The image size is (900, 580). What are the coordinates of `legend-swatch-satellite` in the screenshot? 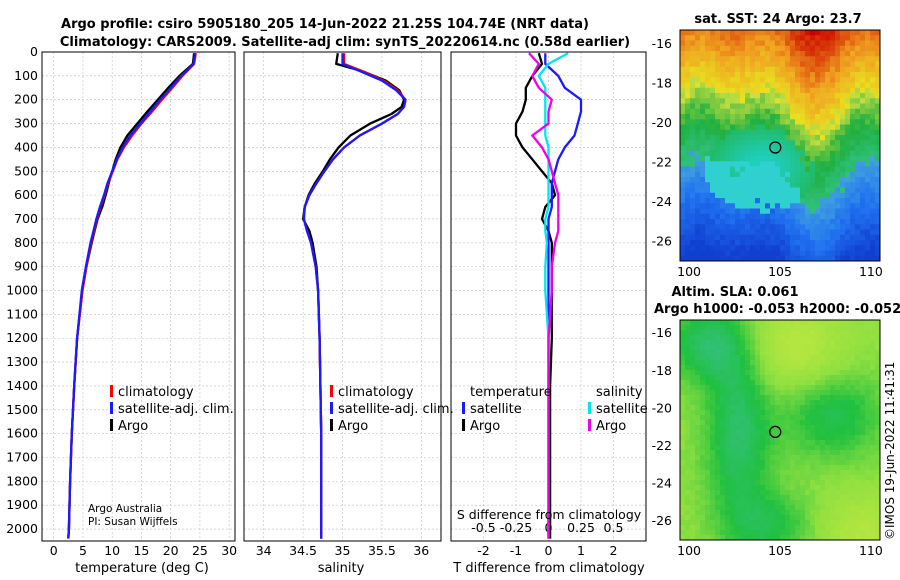 It's located at (331, 408).